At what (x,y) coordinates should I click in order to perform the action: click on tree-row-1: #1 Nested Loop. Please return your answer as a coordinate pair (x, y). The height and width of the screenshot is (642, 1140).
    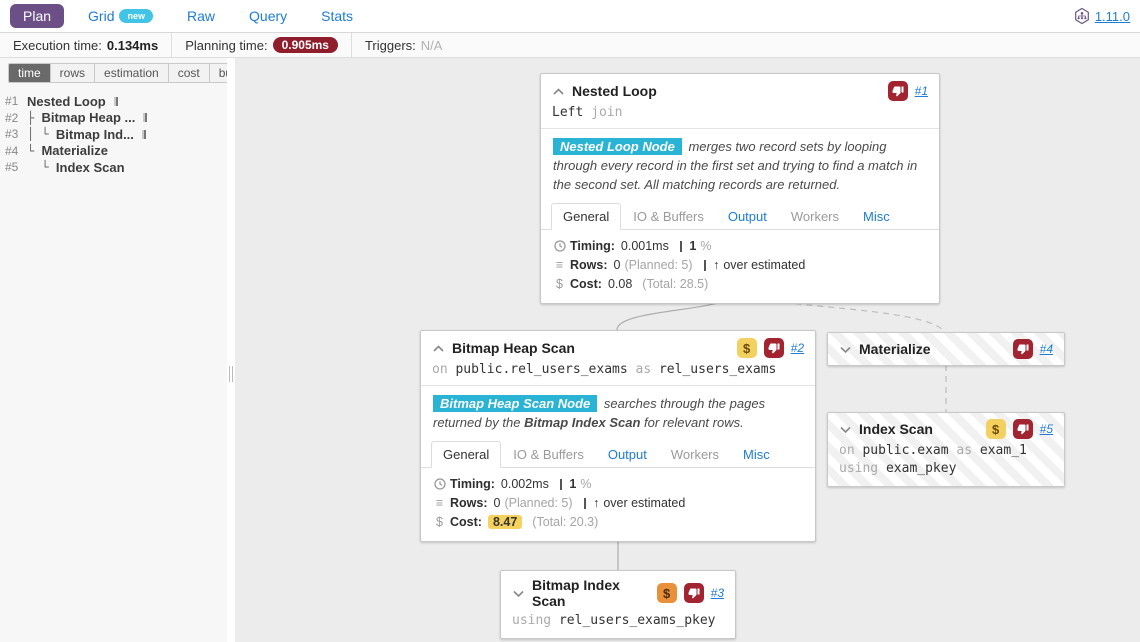
    Looking at the image, I should click on (113, 101).